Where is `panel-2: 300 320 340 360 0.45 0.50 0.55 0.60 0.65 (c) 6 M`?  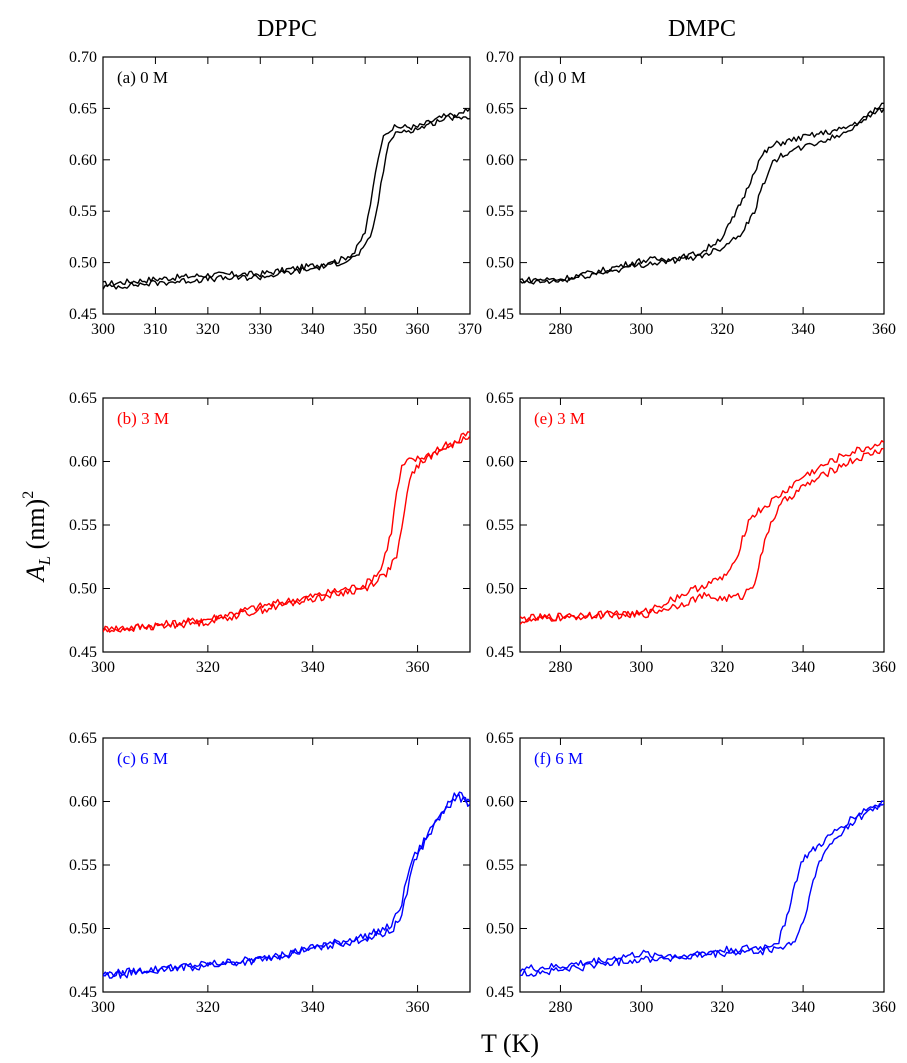
panel-2: 300 320 340 360 0.45 0.50 0.55 0.60 0.65 (c) 6 M is located at coordinates (270, 873).